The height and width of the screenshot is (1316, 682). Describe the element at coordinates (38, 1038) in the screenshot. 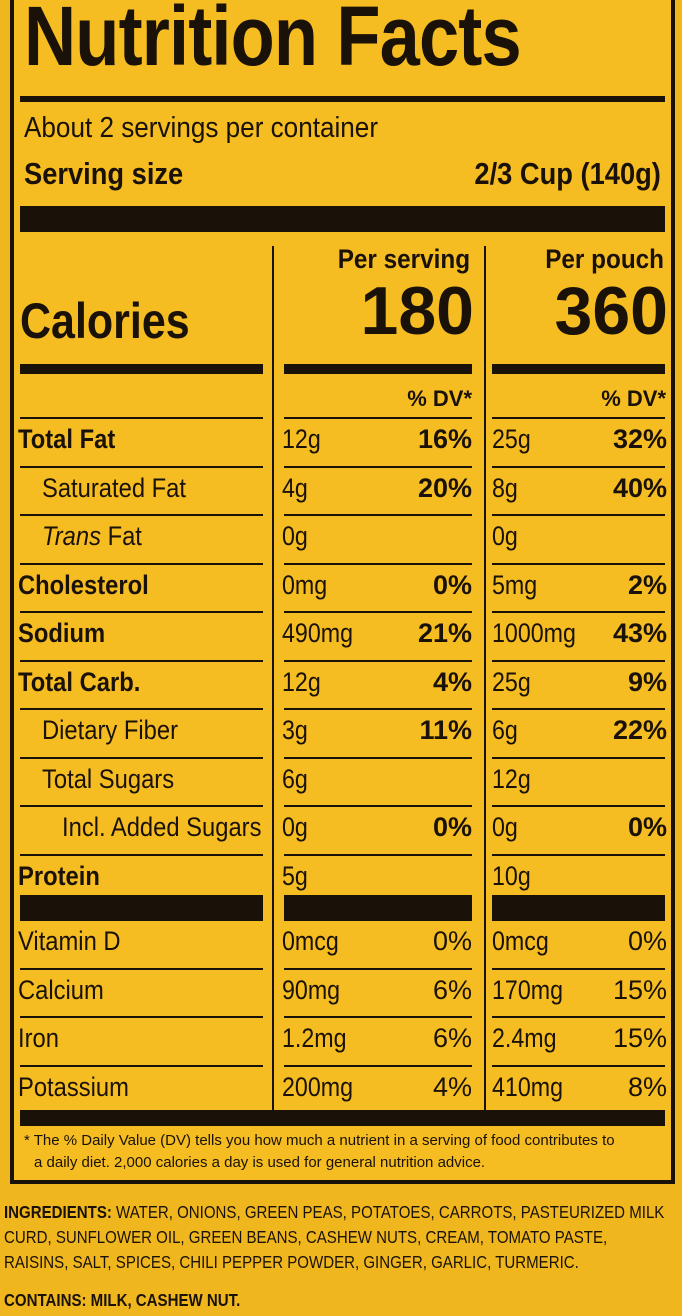

I see `nutrient-label: Iron` at that location.